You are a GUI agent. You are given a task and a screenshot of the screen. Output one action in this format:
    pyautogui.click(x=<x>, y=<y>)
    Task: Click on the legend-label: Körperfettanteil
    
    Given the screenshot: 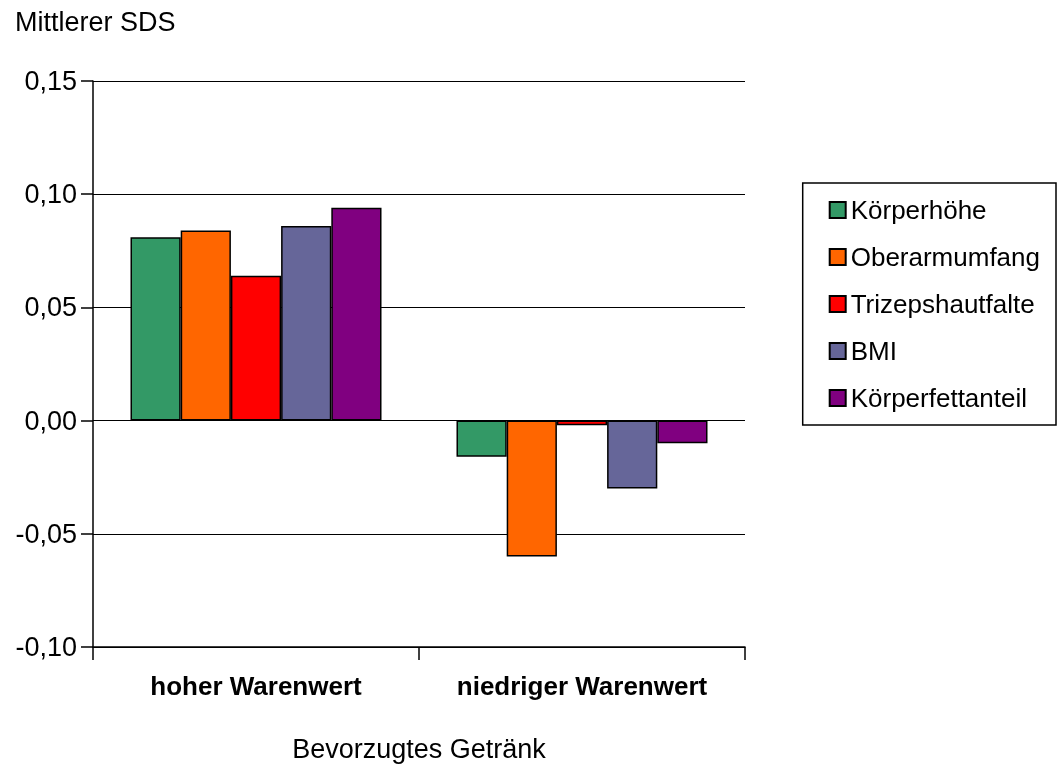 What is the action you would take?
    pyautogui.click(x=939, y=398)
    